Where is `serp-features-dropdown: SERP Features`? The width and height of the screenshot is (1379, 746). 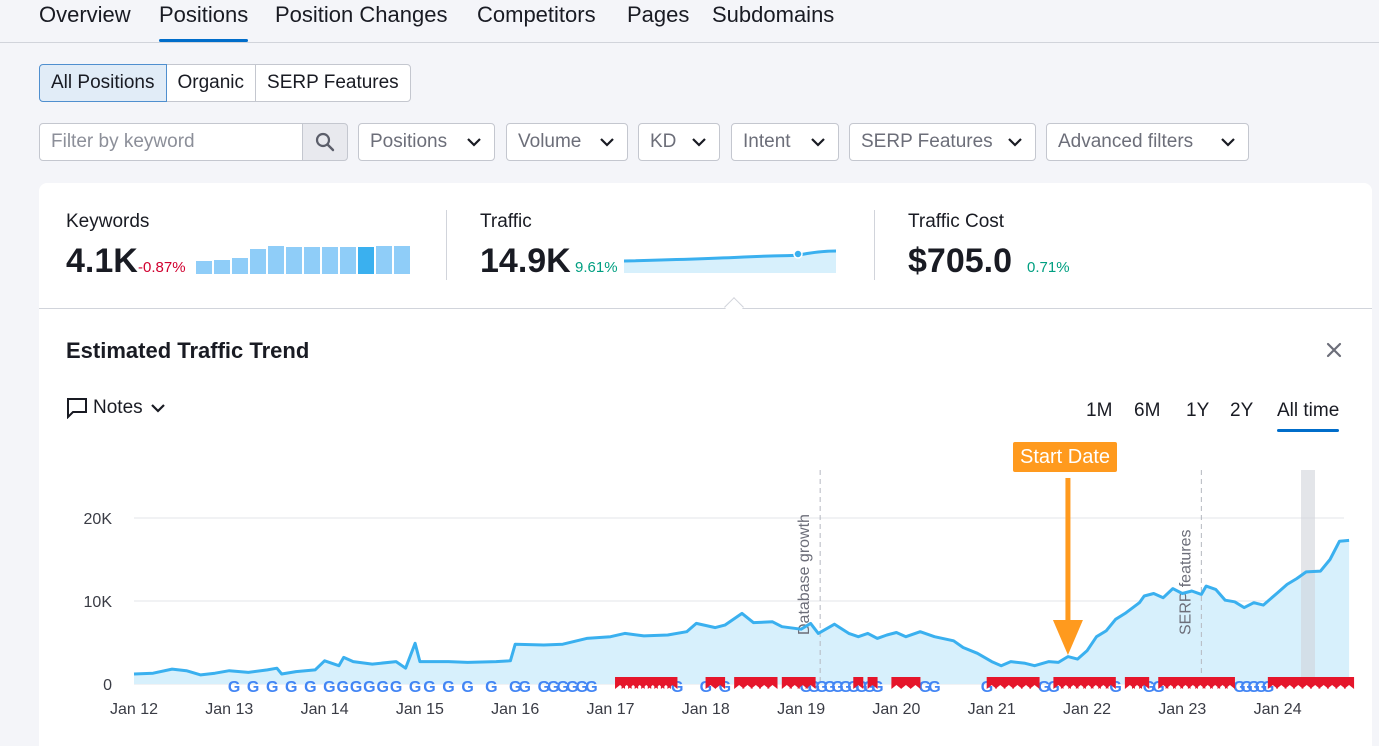
serp-features-dropdown: SERP Features is located at coordinates (942, 142).